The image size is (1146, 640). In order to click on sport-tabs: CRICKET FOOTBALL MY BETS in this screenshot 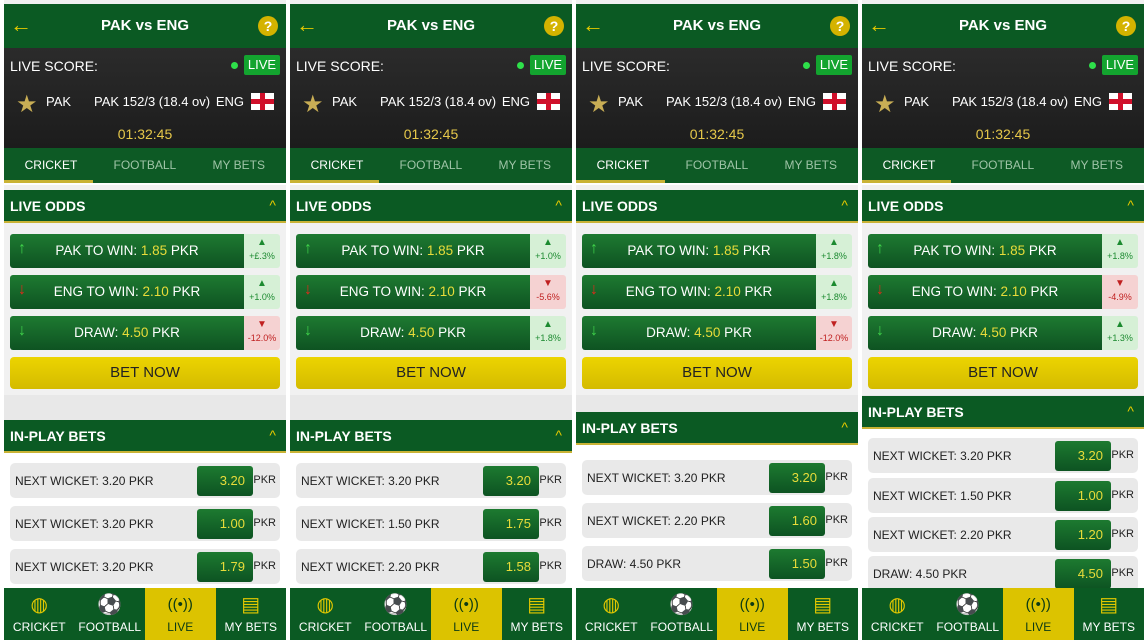, I will do `click(431, 166)`.